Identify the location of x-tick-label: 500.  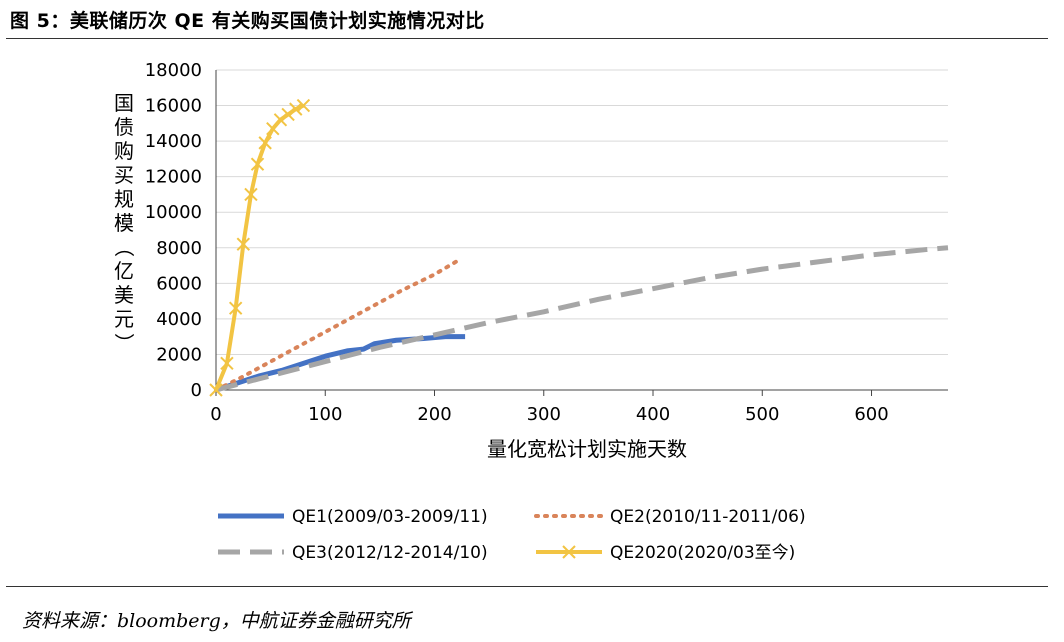
(762, 414).